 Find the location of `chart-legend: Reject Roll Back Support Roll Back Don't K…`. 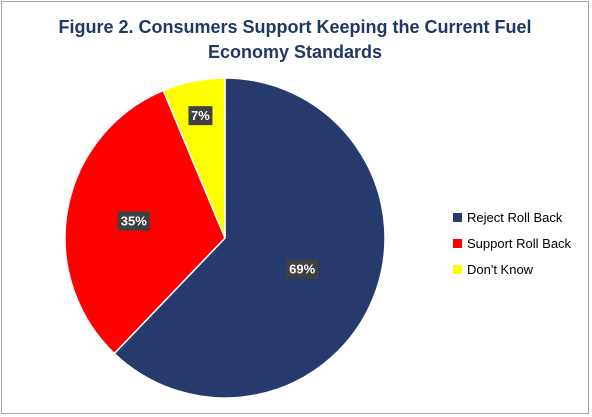

chart-legend: Reject Roll Back Support Roll Back Don't K… is located at coordinates (512, 243).